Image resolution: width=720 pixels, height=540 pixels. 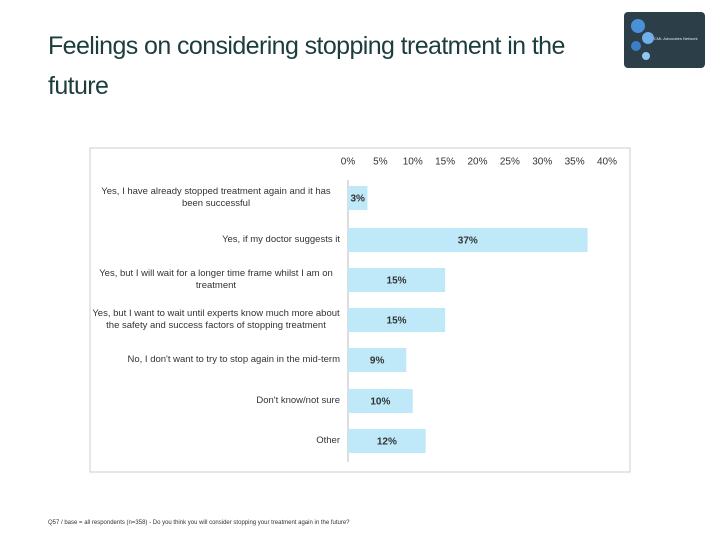 What do you see at coordinates (216, 240) in the screenshot?
I see `category-label-box: Yes, if my doctor suggests it` at bounding box center [216, 240].